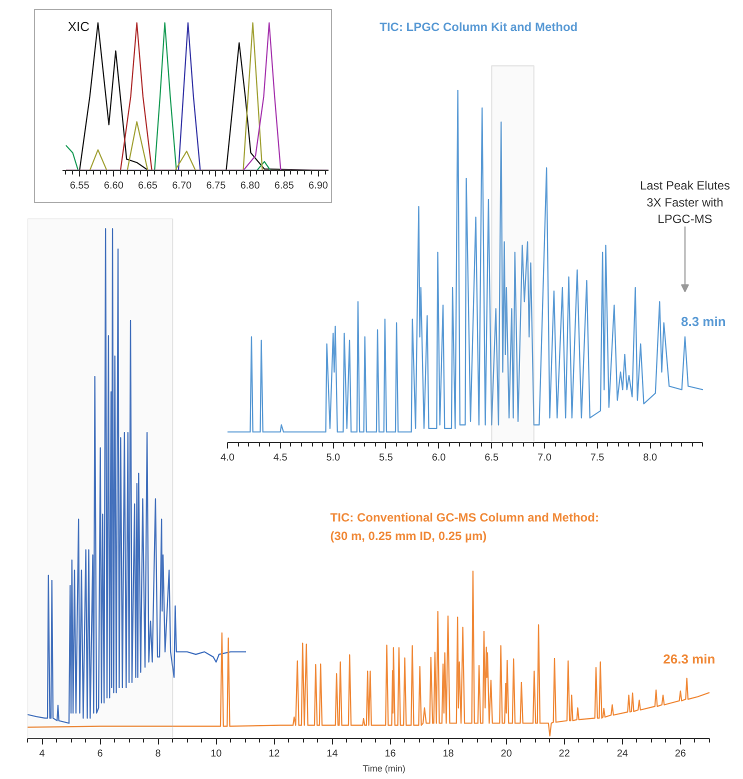 This screenshot has width=743, height=779. Describe the element at coordinates (492, 458) in the screenshot. I see `x-tick-label: 6.5` at that location.